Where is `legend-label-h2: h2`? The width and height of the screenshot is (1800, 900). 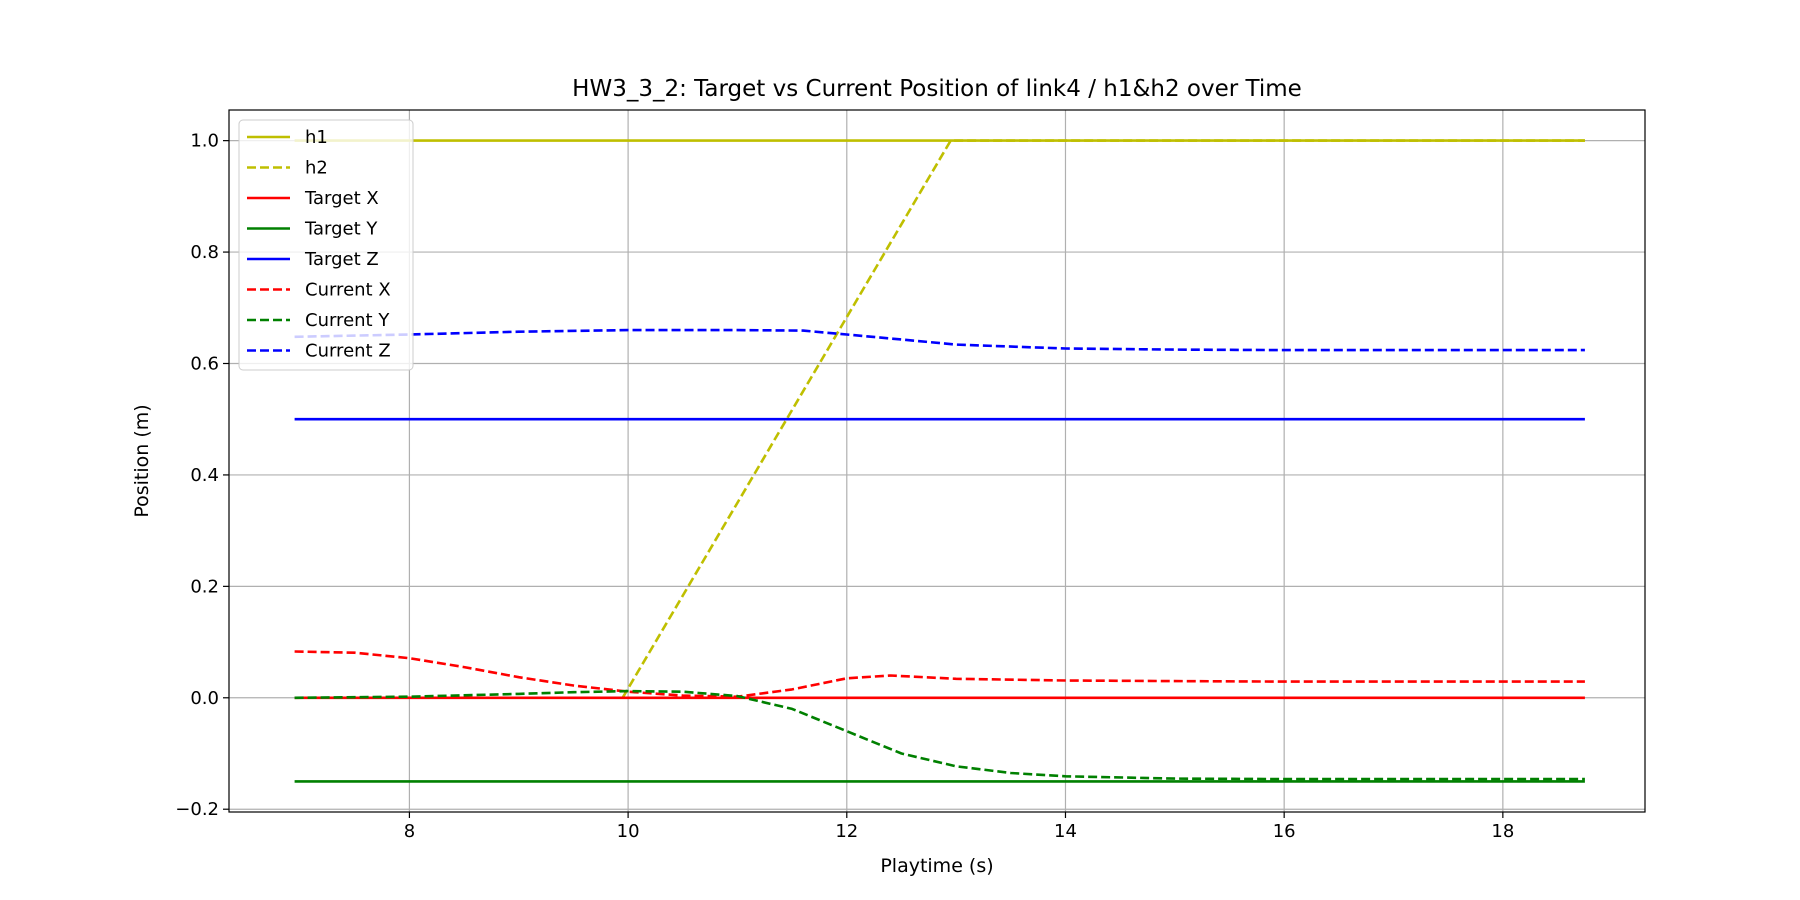 legend-label-h2: h2 is located at coordinates (316, 168).